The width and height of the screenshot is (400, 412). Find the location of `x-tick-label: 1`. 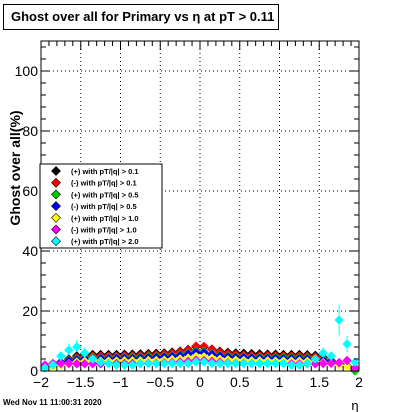

x-tick-label: 1 is located at coordinates (280, 382).